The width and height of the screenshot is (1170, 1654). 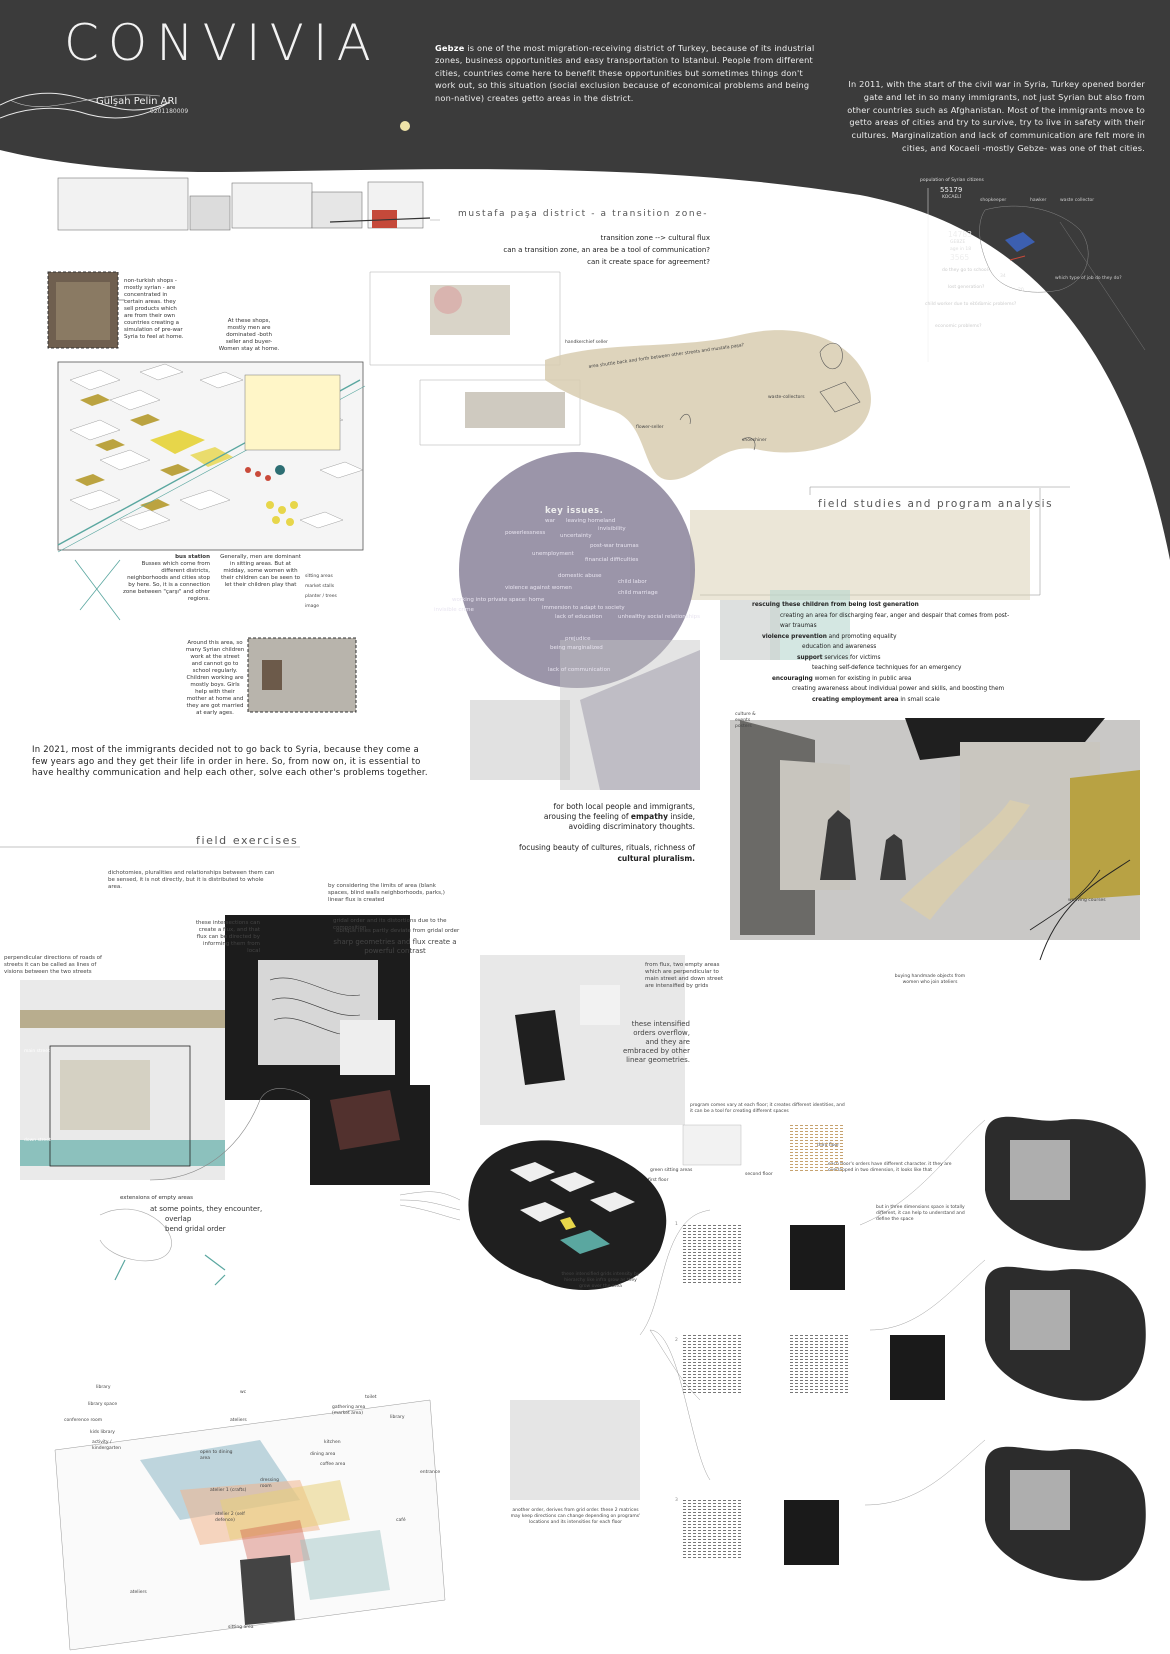 I want to click on label-main-street: main street, so click(x=37, y=1051).